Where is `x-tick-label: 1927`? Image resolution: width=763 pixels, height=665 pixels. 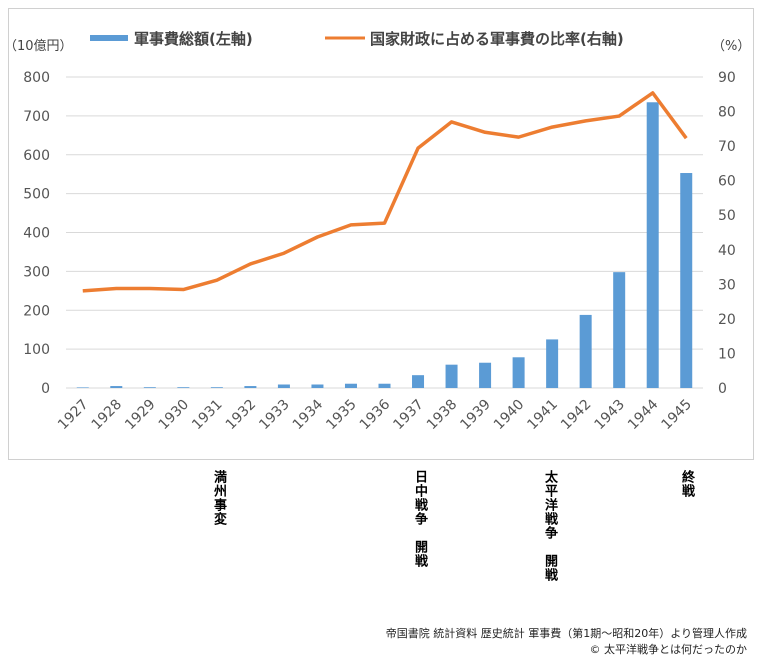 x-tick-label: 1927 is located at coordinates (73, 415).